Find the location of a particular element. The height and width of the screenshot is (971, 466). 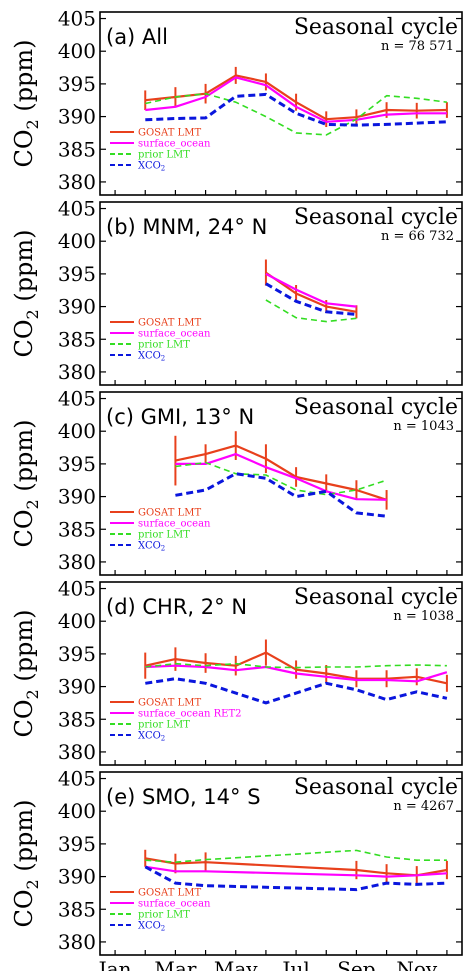

panel-title: (c) GMI, 13° N is located at coordinates (180, 417).